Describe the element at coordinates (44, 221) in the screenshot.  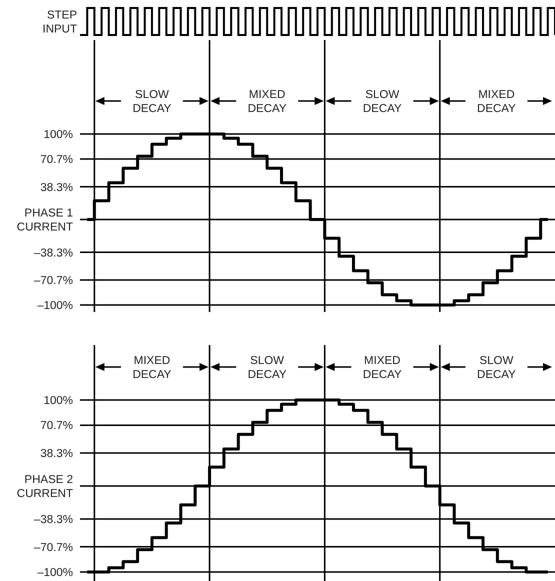
I see `y-tick-label: PHASE 1 CURRENT` at that location.